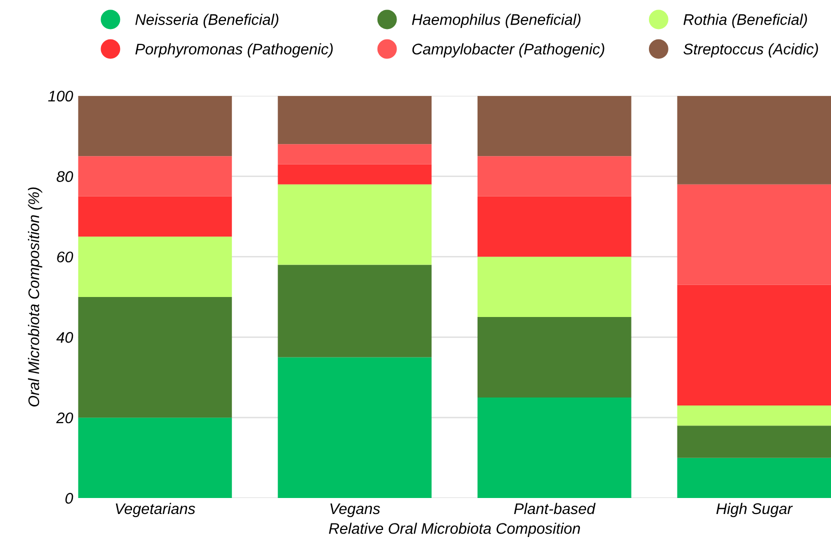 The image size is (831, 554). What do you see at coordinates (745, 21) in the screenshot?
I see `legend-label: Rothia (Beneficial)` at bounding box center [745, 21].